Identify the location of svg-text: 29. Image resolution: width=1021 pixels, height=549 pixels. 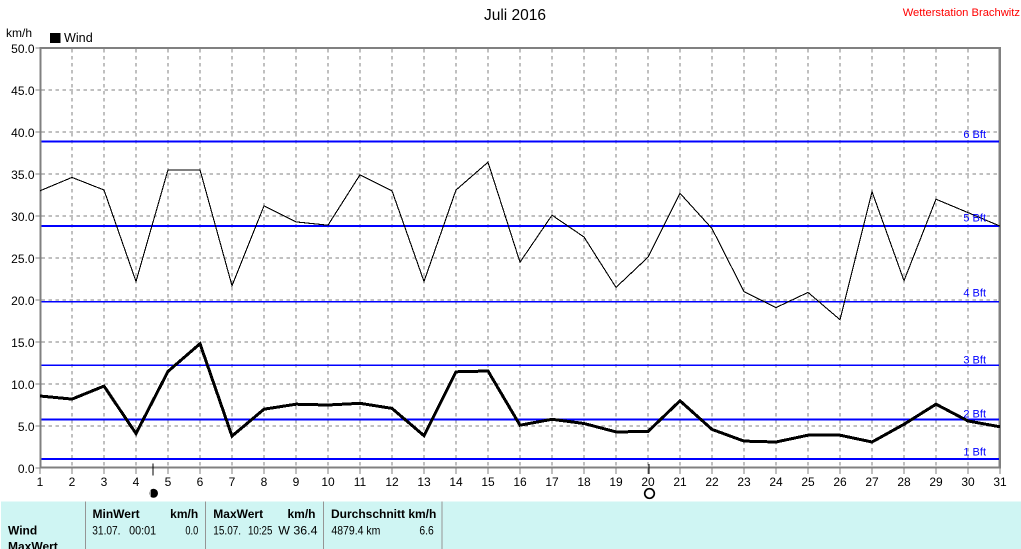
(936, 482).